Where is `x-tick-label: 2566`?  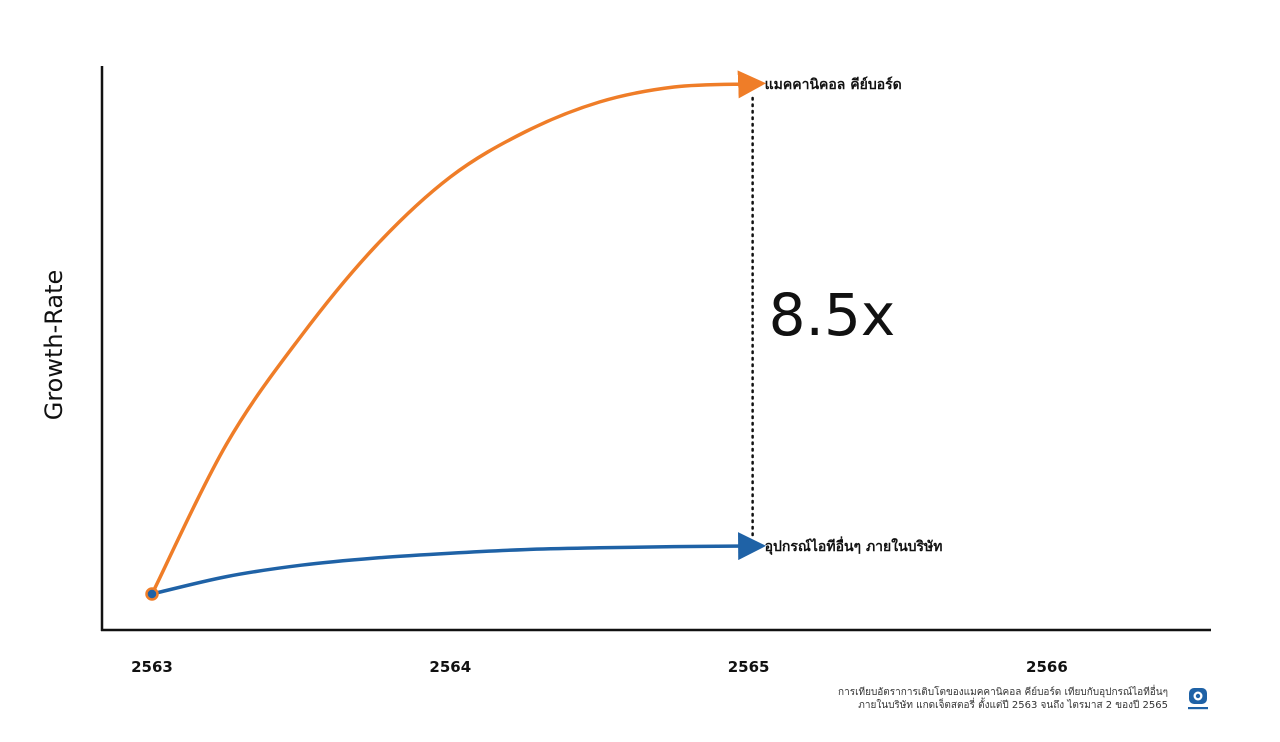 x-tick-label: 2566 is located at coordinates (1047, 667).